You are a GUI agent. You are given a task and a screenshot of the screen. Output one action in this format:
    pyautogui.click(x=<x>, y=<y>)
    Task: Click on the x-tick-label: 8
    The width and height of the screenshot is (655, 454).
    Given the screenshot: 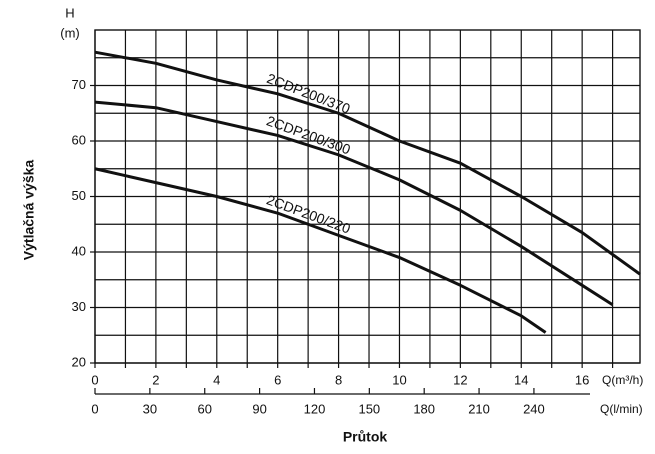 What is the action you would take?
    pyautogui.click(x=338, y=379)
    